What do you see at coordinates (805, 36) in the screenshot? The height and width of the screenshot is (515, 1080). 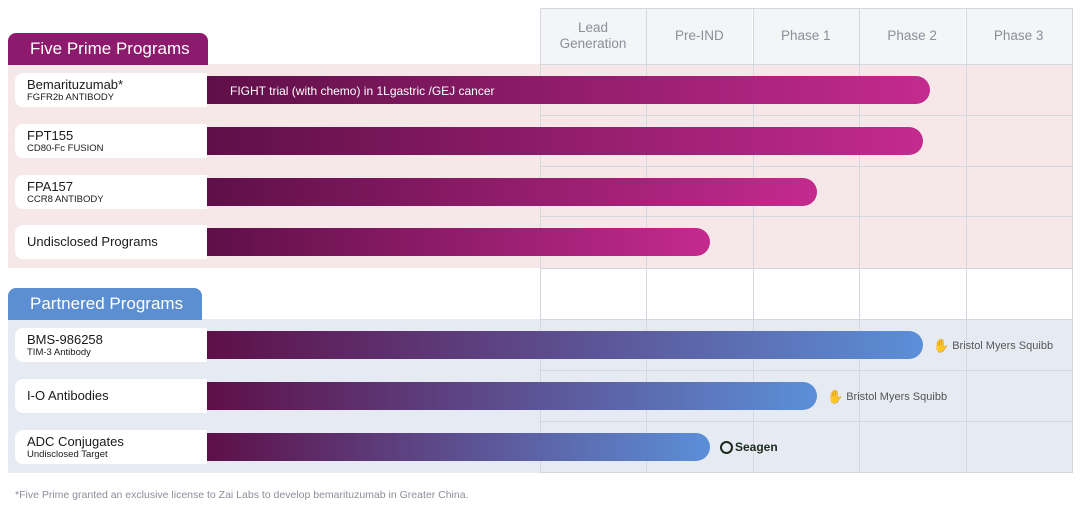 I see `stage-header: Phase 1` at bounding box center [805, 36].